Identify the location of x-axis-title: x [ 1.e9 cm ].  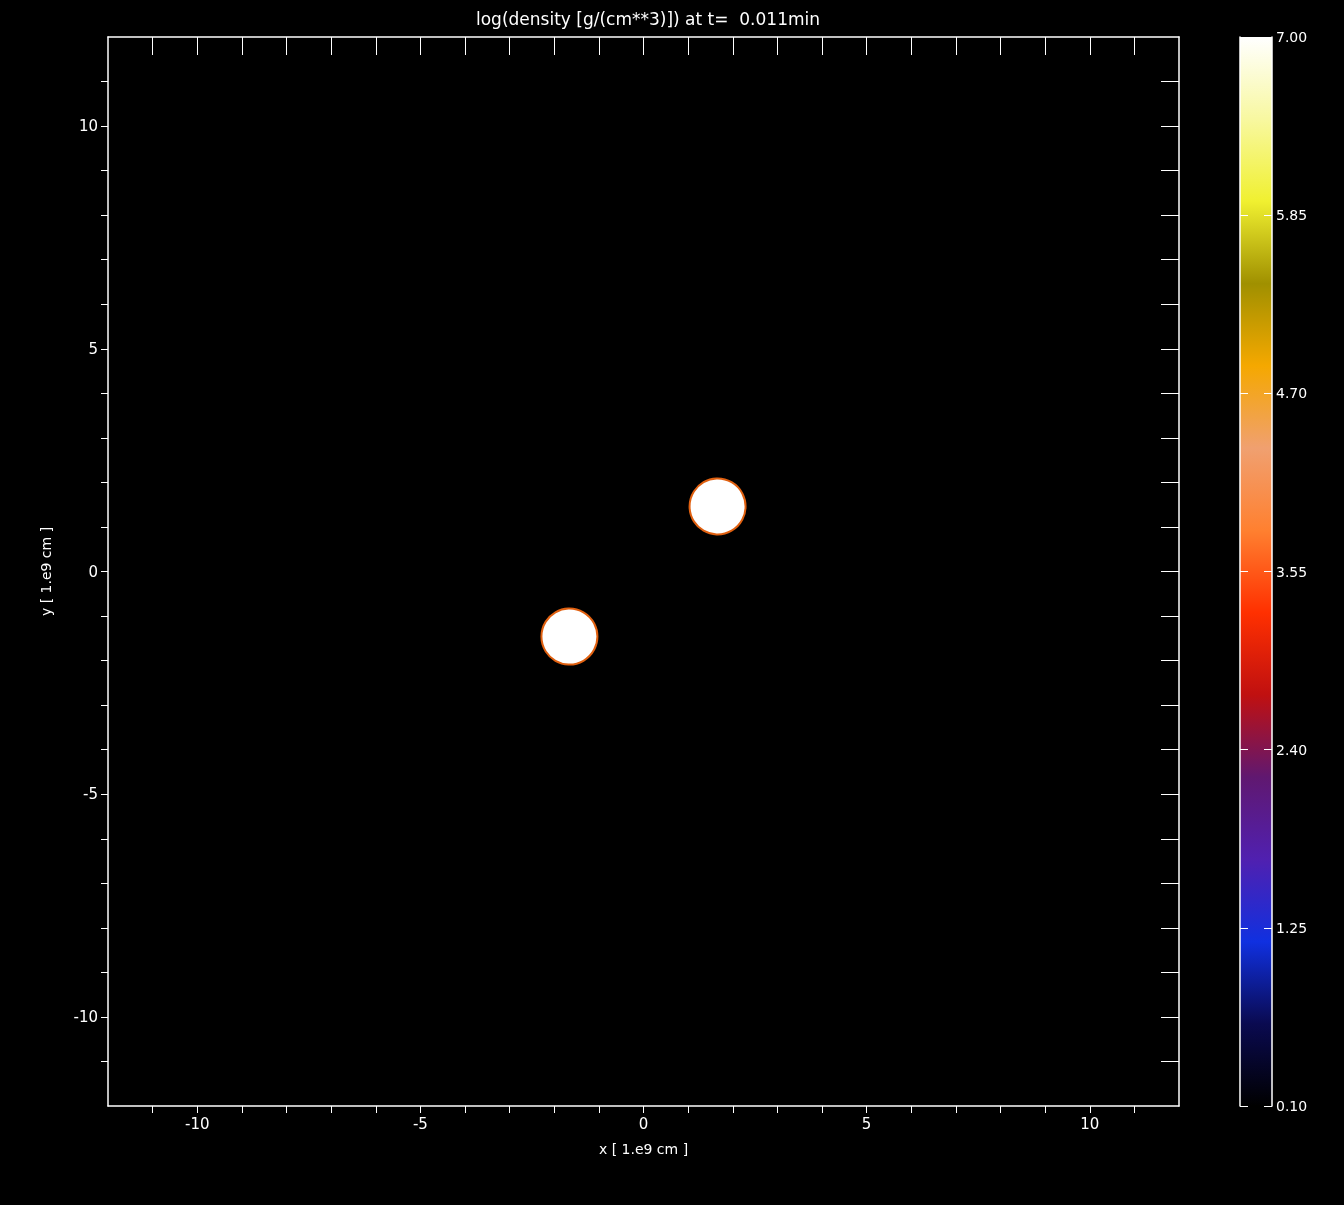
(643, 1149).